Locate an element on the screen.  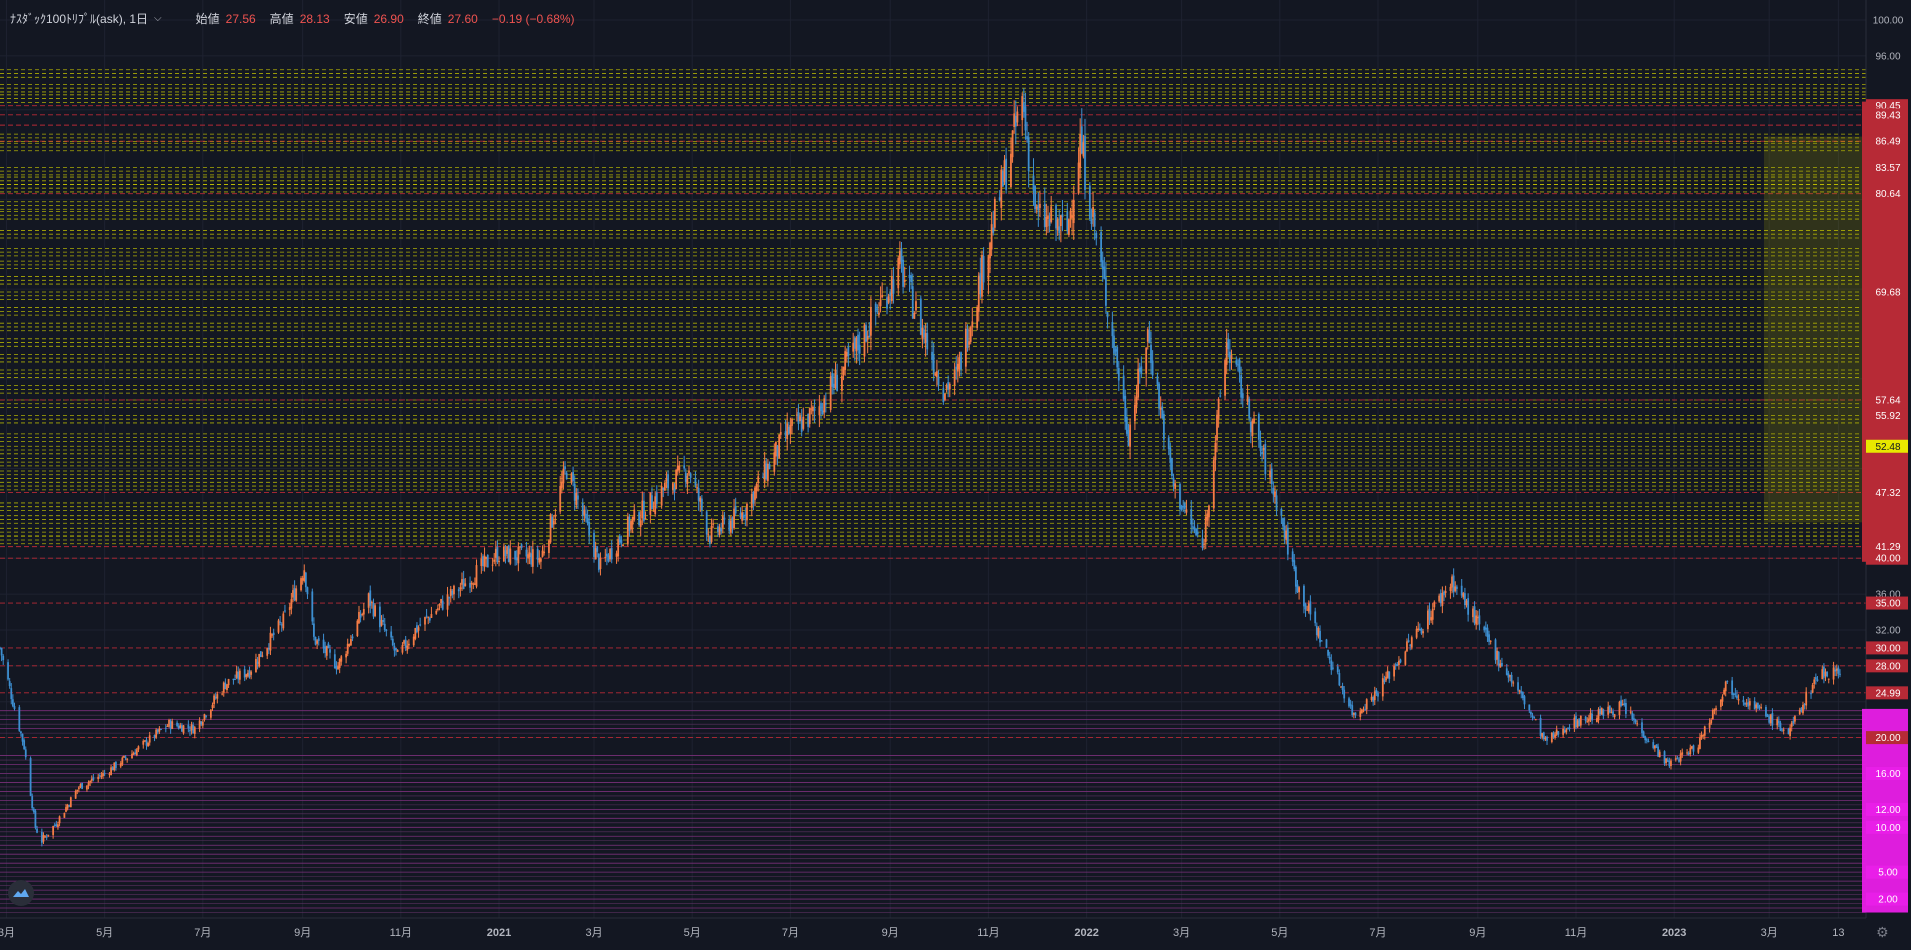
x-tick-label: 5月 is located at coordinates (1279, 933).